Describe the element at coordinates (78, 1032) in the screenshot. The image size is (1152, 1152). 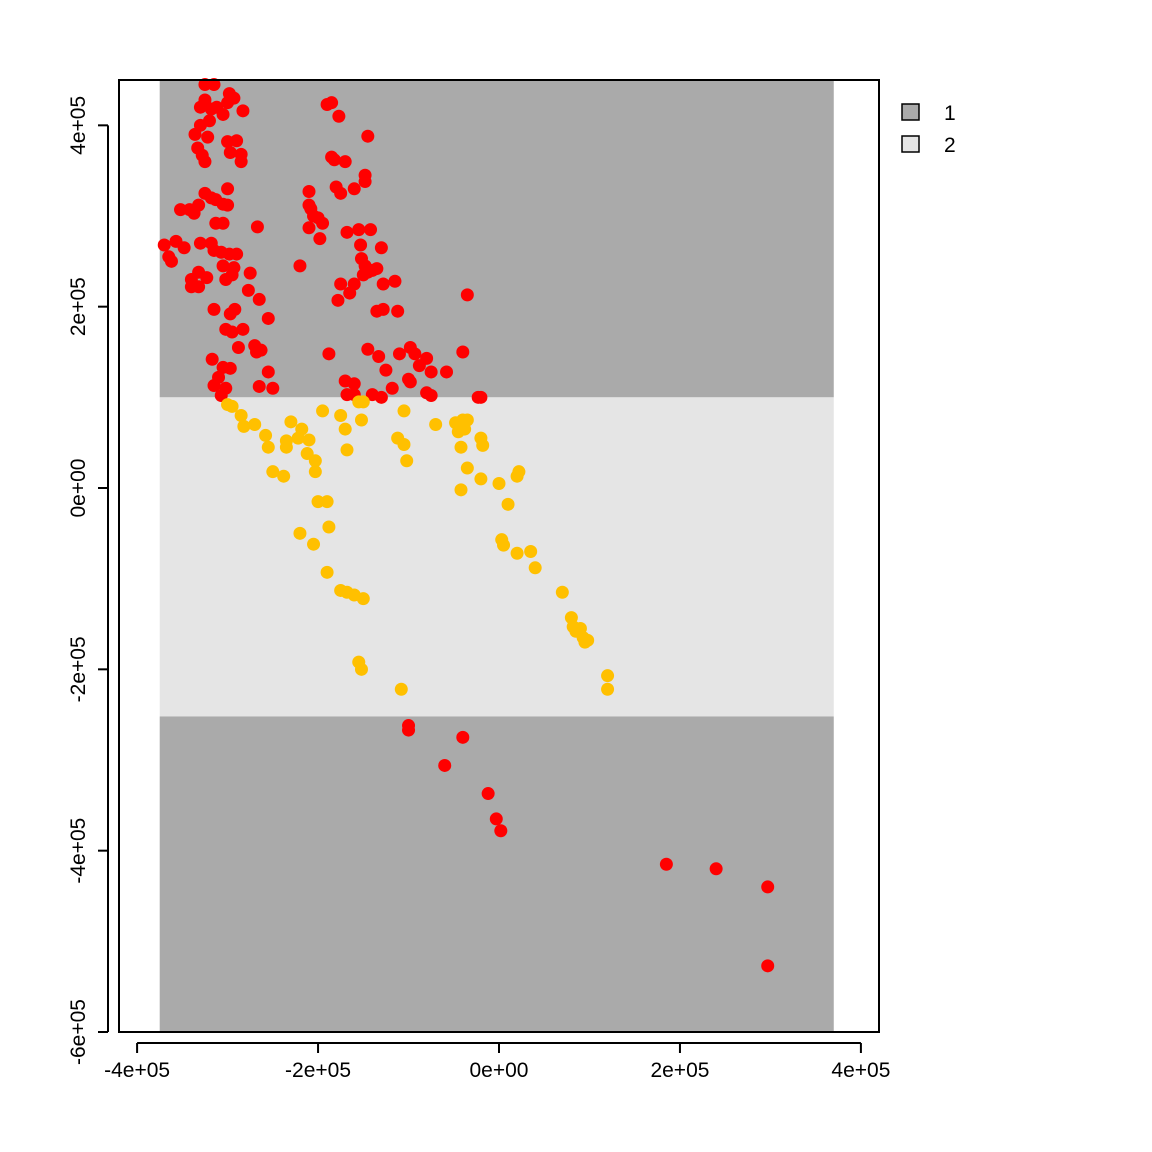
I see `y-tick-label: -6e+05` at that location.